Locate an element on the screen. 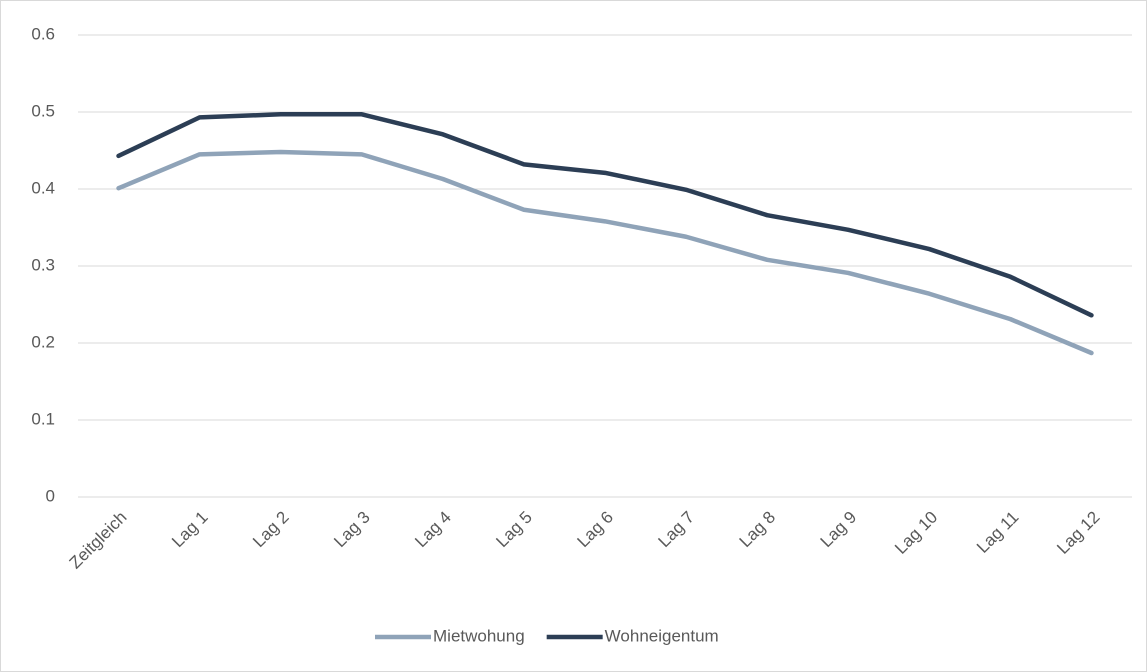  y-tick-label: 0.3 is located at coordinates (43, 264).